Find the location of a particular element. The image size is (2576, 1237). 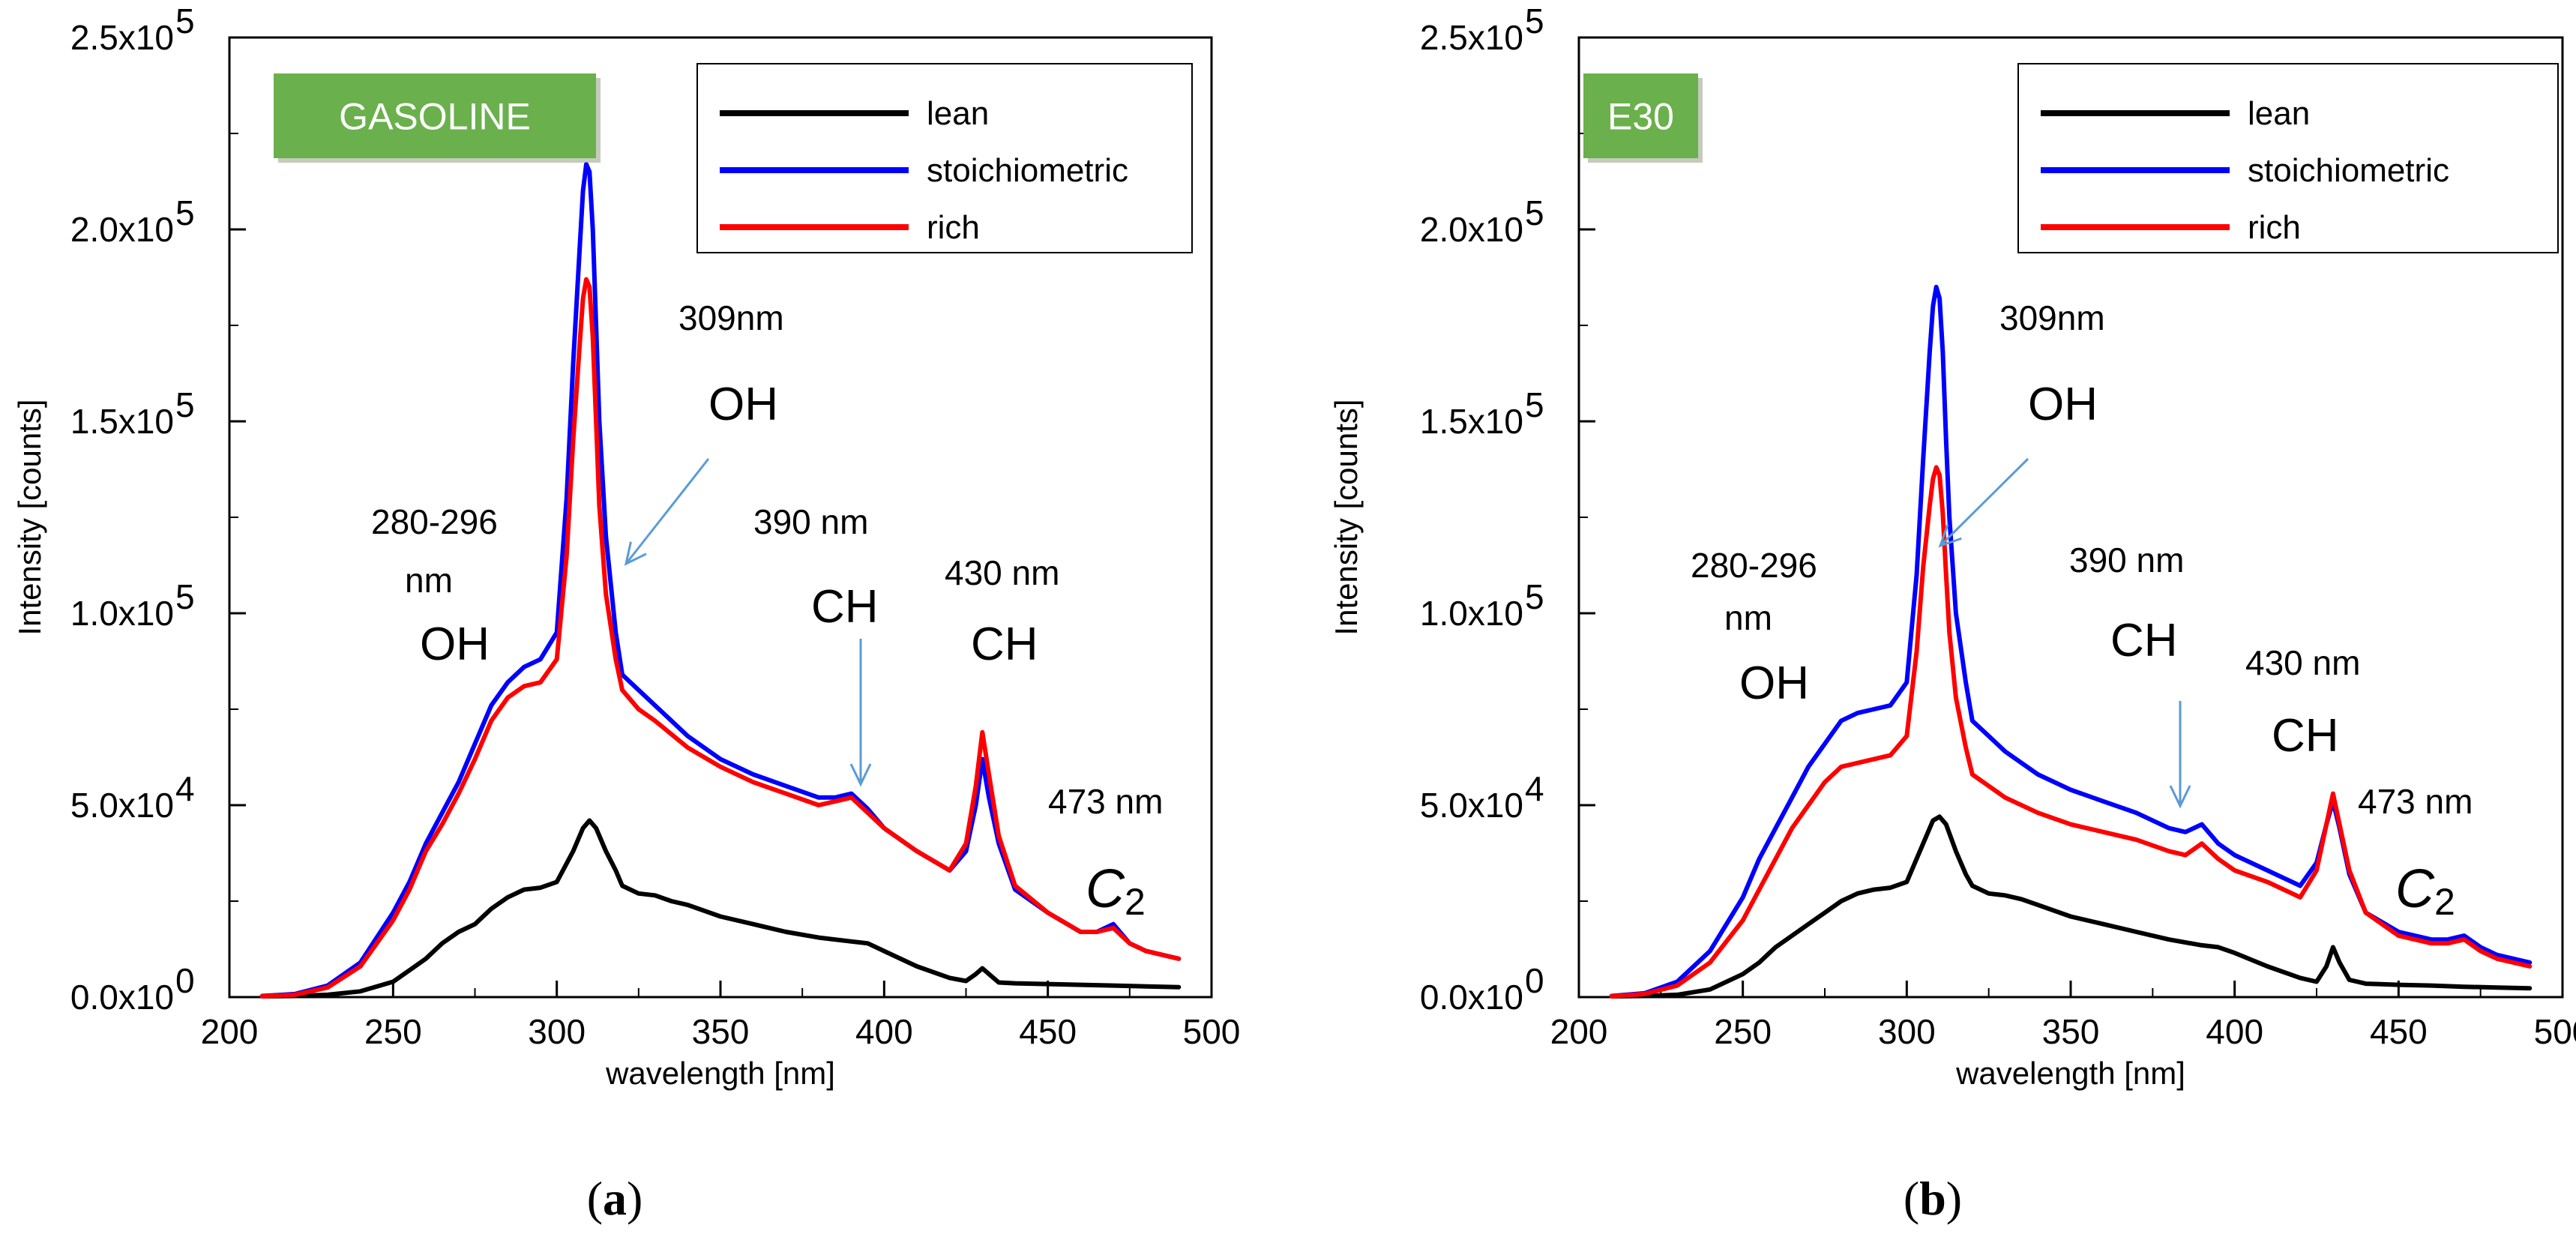

y-axis-label: Intensity [counts] is located at coordinates (1346, 517).